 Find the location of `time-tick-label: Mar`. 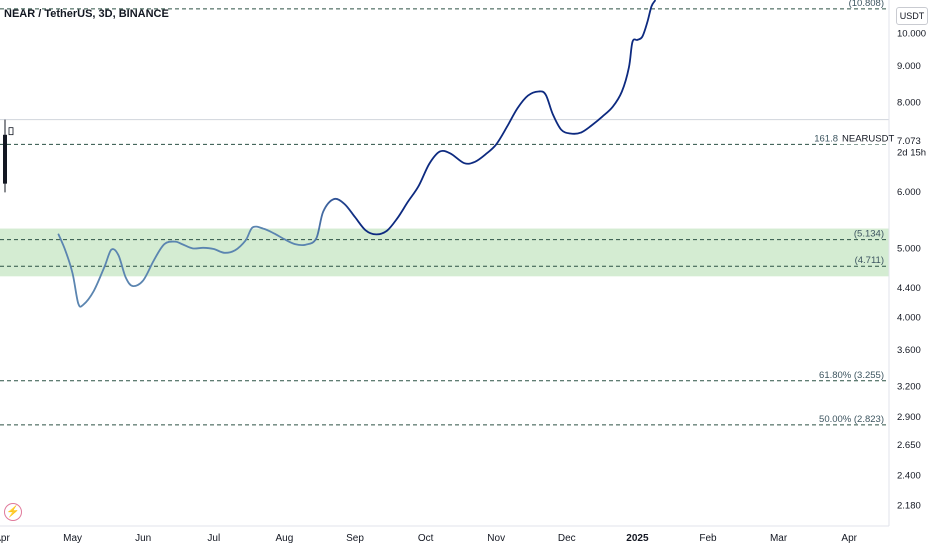

time-tick-label: Mar is located at coordinates (779, 538).